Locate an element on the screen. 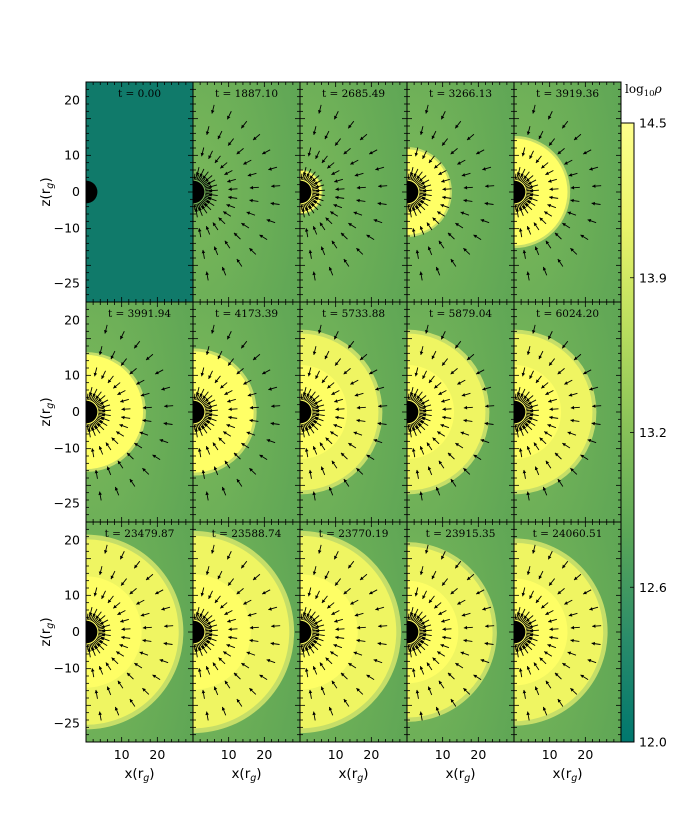  panel-time-label: t = 23588.74 is located at coordinates (247, 534).